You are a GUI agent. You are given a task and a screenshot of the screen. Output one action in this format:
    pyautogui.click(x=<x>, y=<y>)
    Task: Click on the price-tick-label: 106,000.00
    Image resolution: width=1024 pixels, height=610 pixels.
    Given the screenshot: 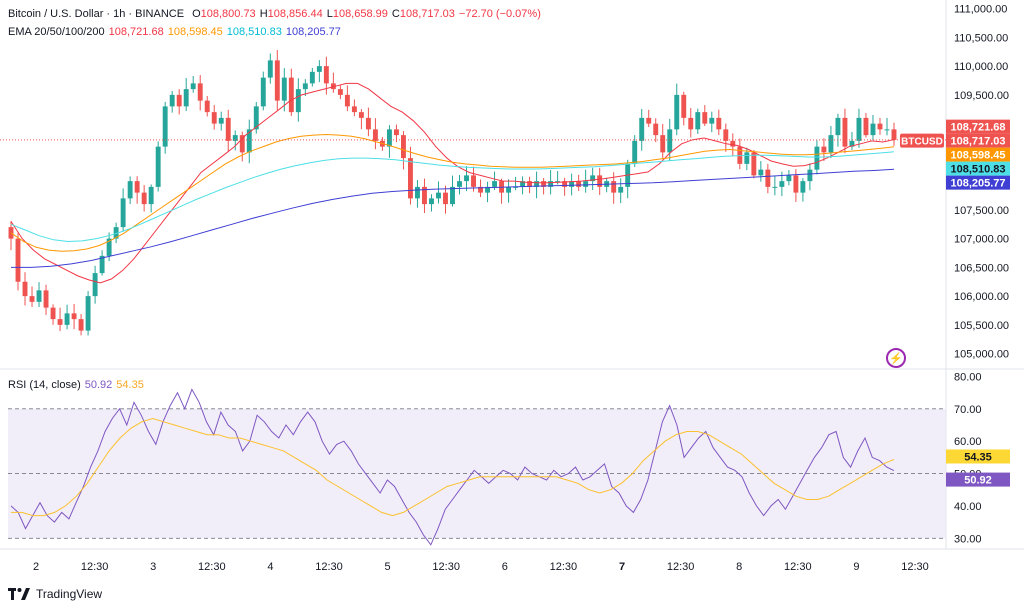 What is the action you would take?
    pyautogui.click(x=981, y=297)
    